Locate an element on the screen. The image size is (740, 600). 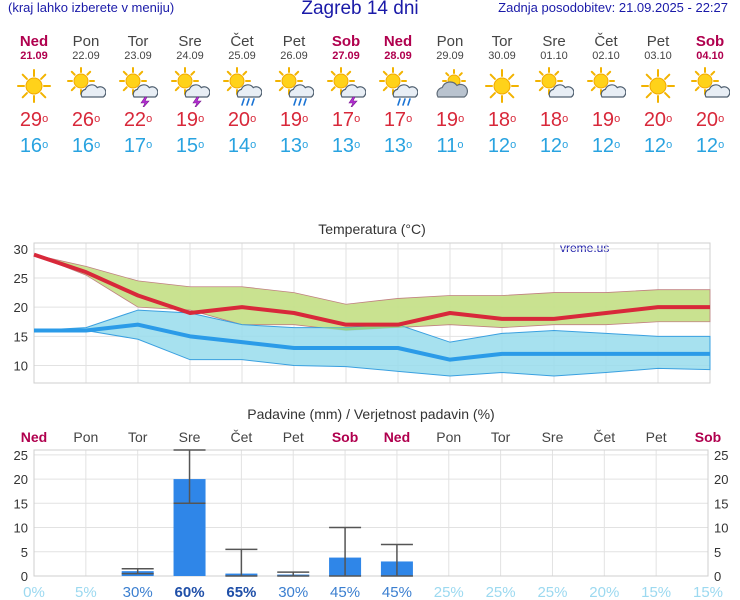
max-temperature-value: 20 is located at coordinates (707, 120).